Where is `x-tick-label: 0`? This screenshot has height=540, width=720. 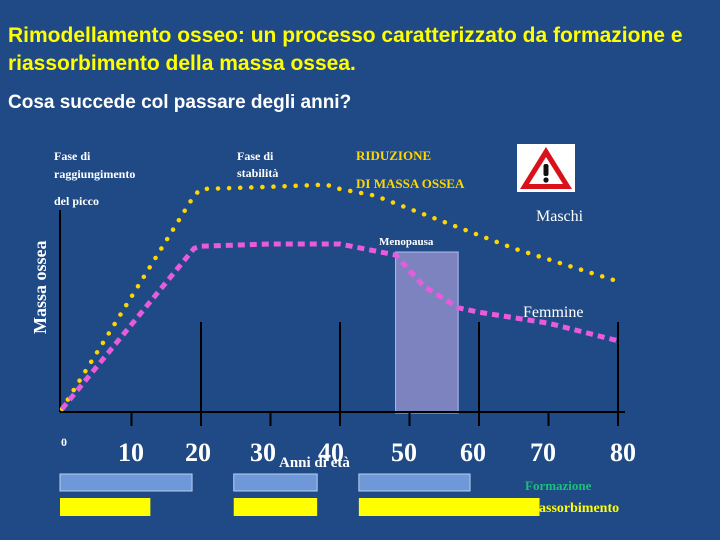
x-tick-label: 0 is located at coordinates (64, 442).